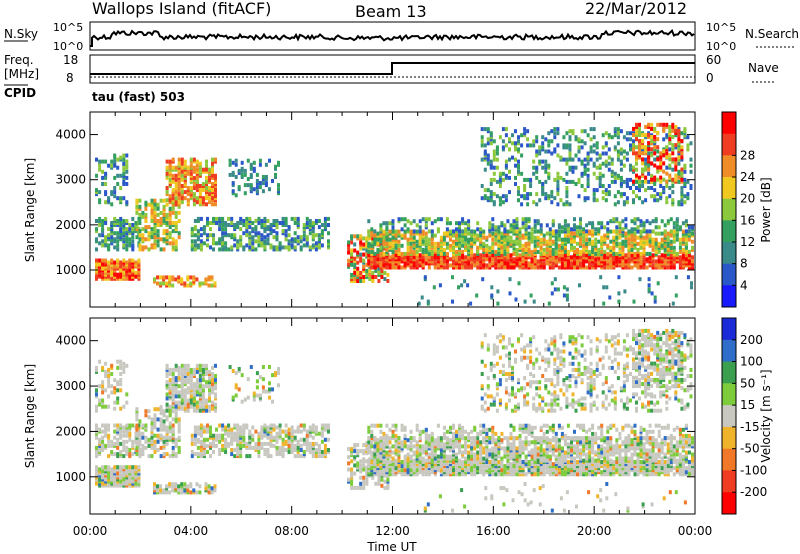  What do you see at coordinates (747, 220) in the screenshot?
I see `colorbar-tick-label: 16` at bounding box center [747, 220].